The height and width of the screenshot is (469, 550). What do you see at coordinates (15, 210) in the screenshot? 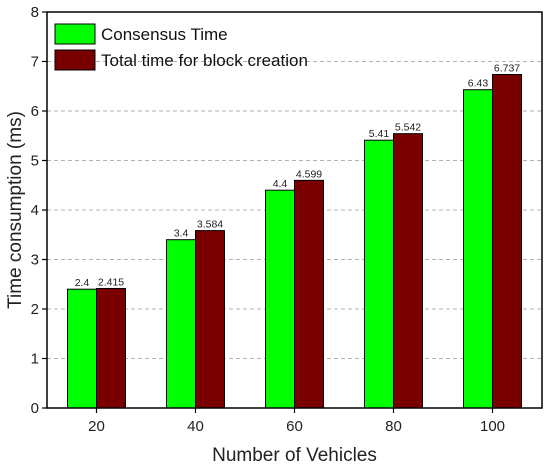
I see `y-axis-title: Time consumption (ms)` at bounding box center [15, 210].